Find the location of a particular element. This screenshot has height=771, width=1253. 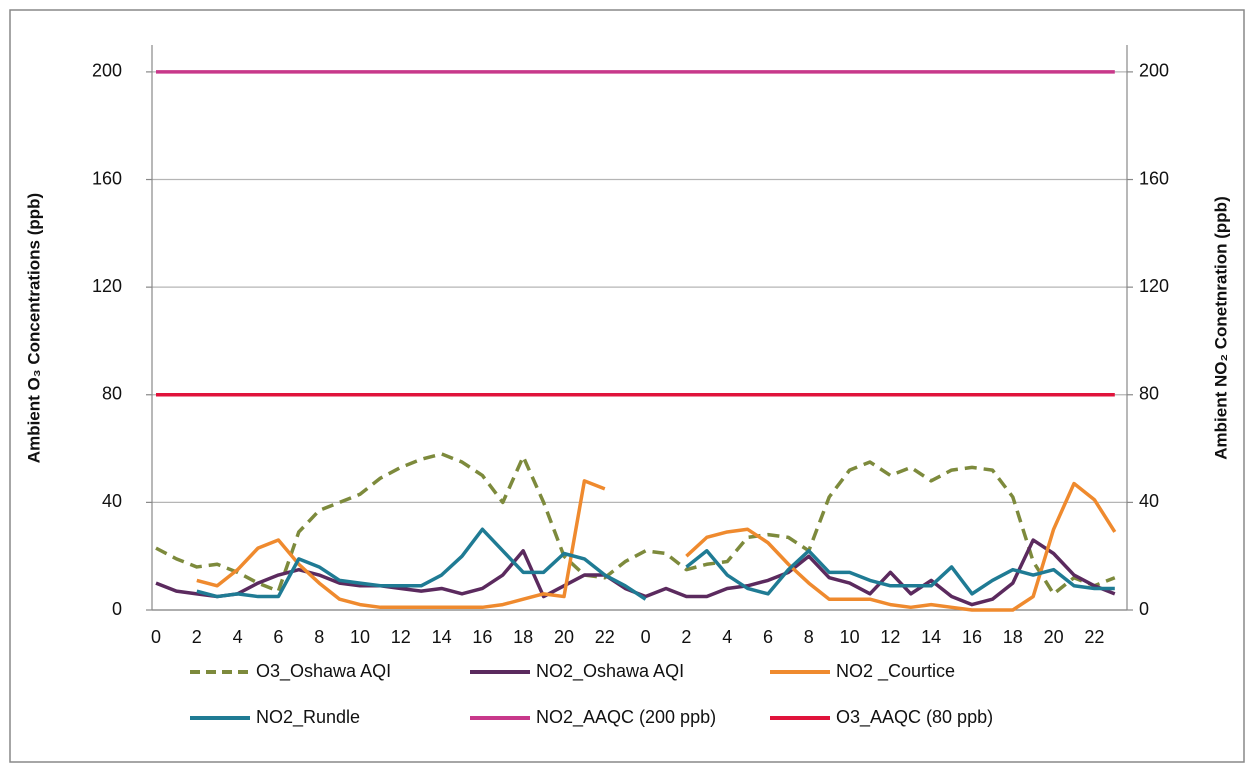

legend-label: NO2_Rundle is located at coordinates (308, 717).